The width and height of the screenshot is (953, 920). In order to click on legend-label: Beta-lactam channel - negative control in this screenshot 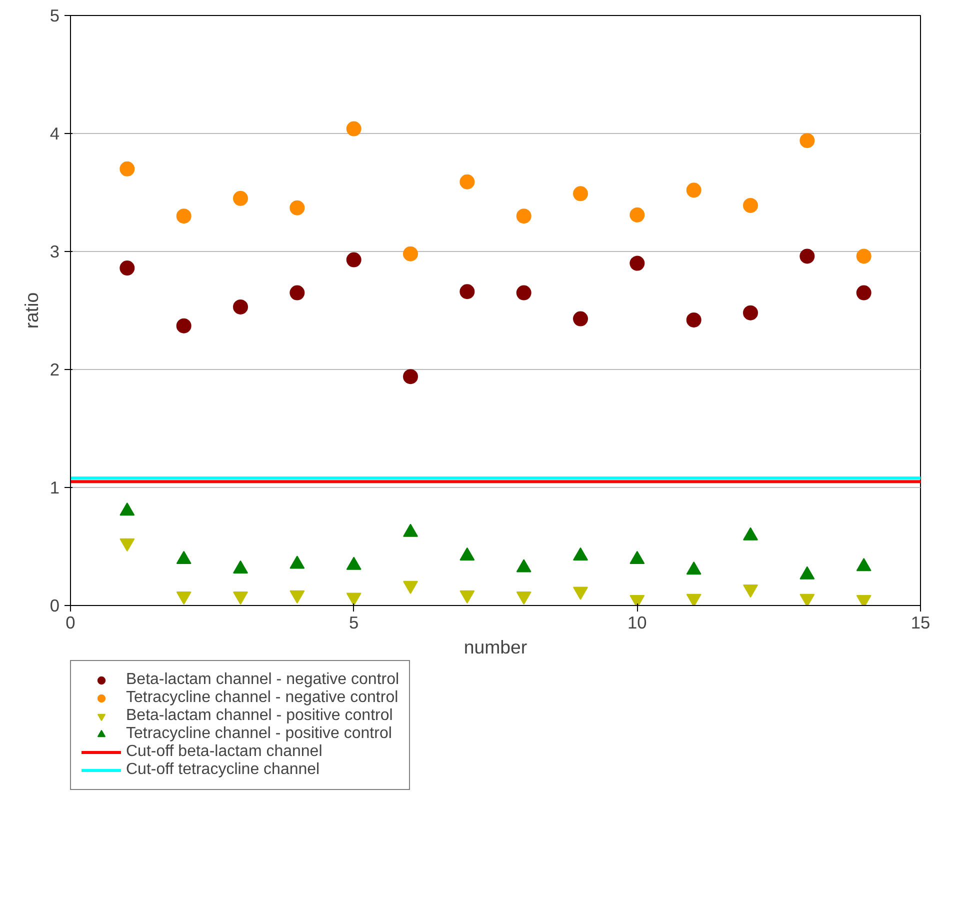, I will do `click(263, 680)`.